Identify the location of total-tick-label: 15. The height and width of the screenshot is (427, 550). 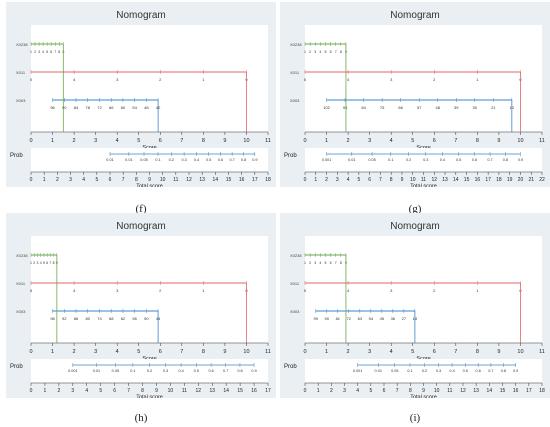
(240, 391).